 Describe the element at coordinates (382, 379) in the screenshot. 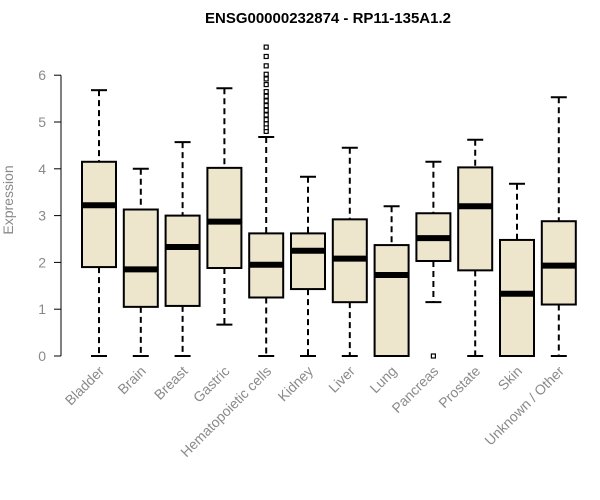

I see `x-tick-label: Lung` at that location.